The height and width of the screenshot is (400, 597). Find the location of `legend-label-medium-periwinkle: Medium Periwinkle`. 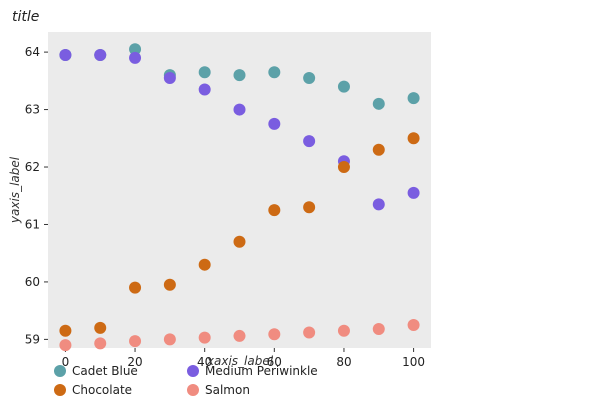

legend-label-medium-periwinkle: Medium Periwinkle is located at coordinates (261, 371).